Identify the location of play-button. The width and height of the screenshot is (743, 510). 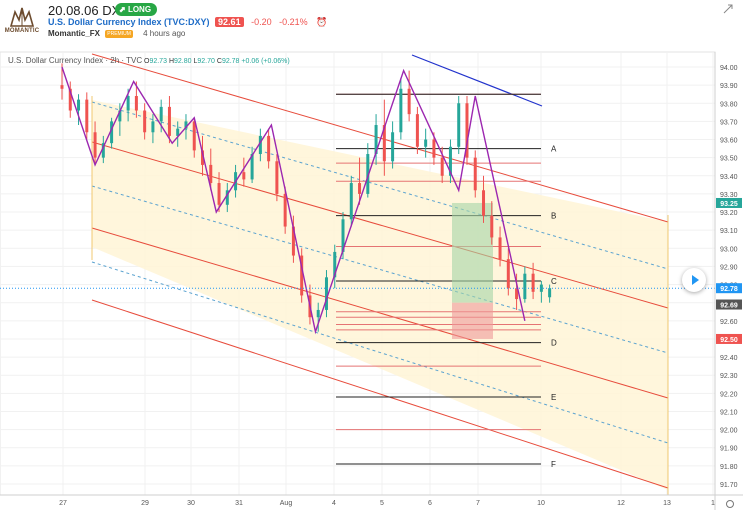
(694, 280).